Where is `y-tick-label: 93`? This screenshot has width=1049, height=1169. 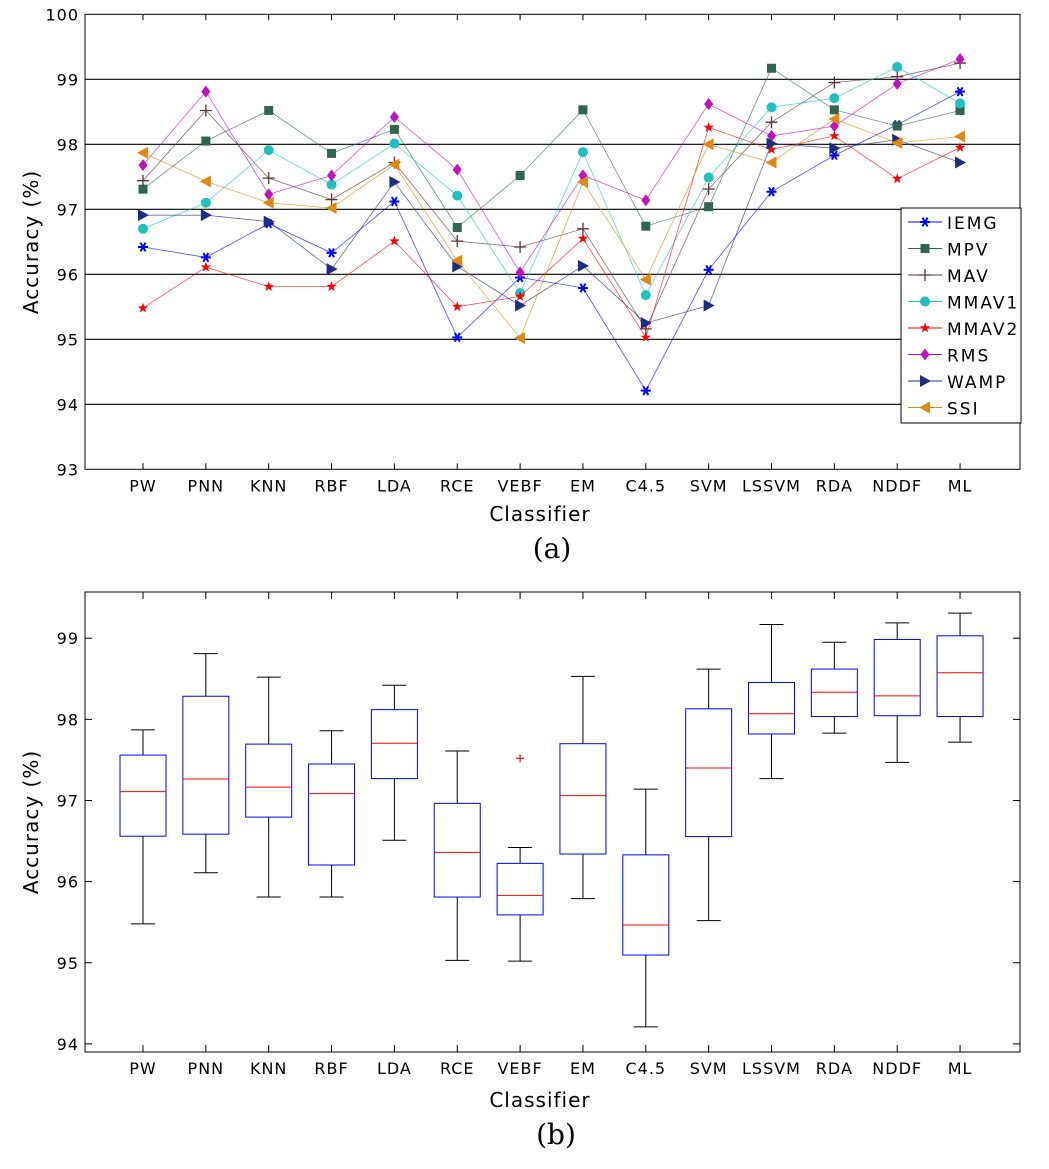 y-tick-label: 93 is located at coordinates (68, 469).